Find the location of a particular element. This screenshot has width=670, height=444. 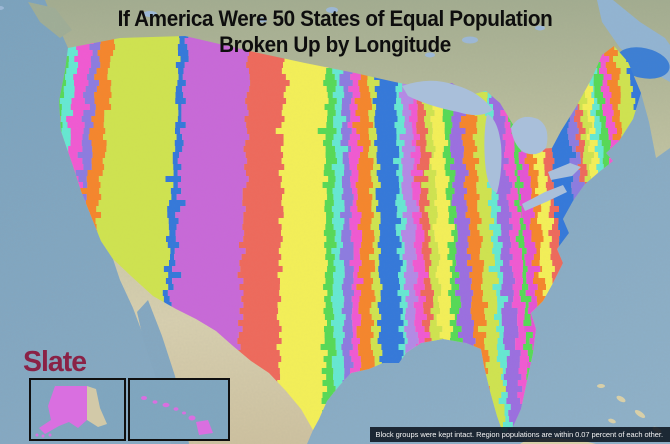

lake-erie is located at coordinates (544, 198).